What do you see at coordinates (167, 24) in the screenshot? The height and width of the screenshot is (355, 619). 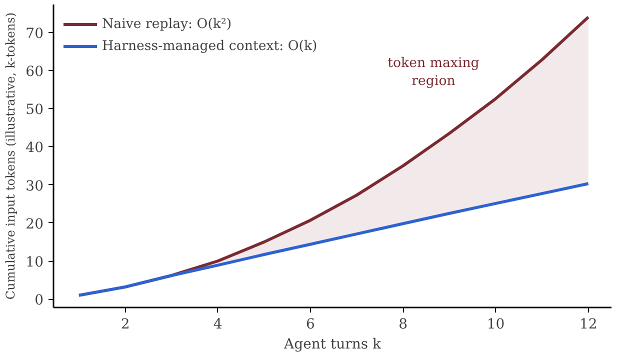 I see `legend-label: Naive replay: O(k²)` at bounding box center [167, 24].